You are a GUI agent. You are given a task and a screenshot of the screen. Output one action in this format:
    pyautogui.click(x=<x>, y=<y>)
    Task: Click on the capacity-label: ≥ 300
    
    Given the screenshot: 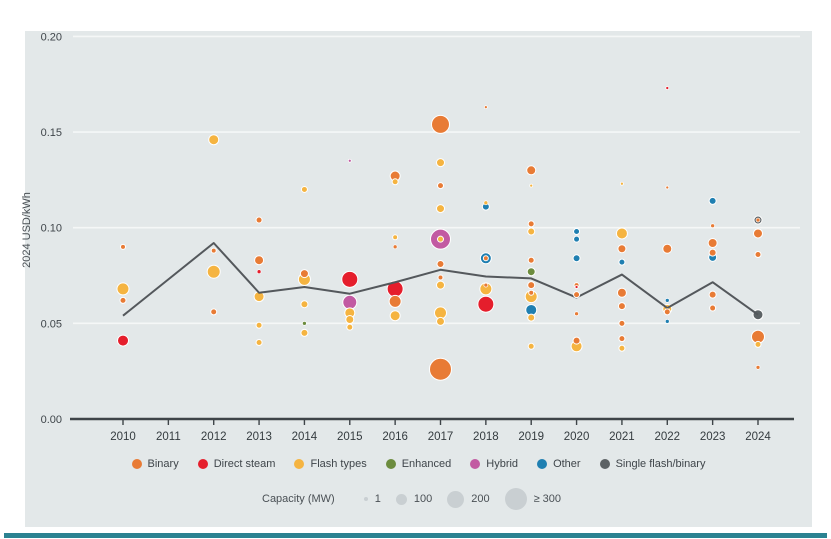 What is the action you would take?
    pyautogui.click(x=547, y=499)
    